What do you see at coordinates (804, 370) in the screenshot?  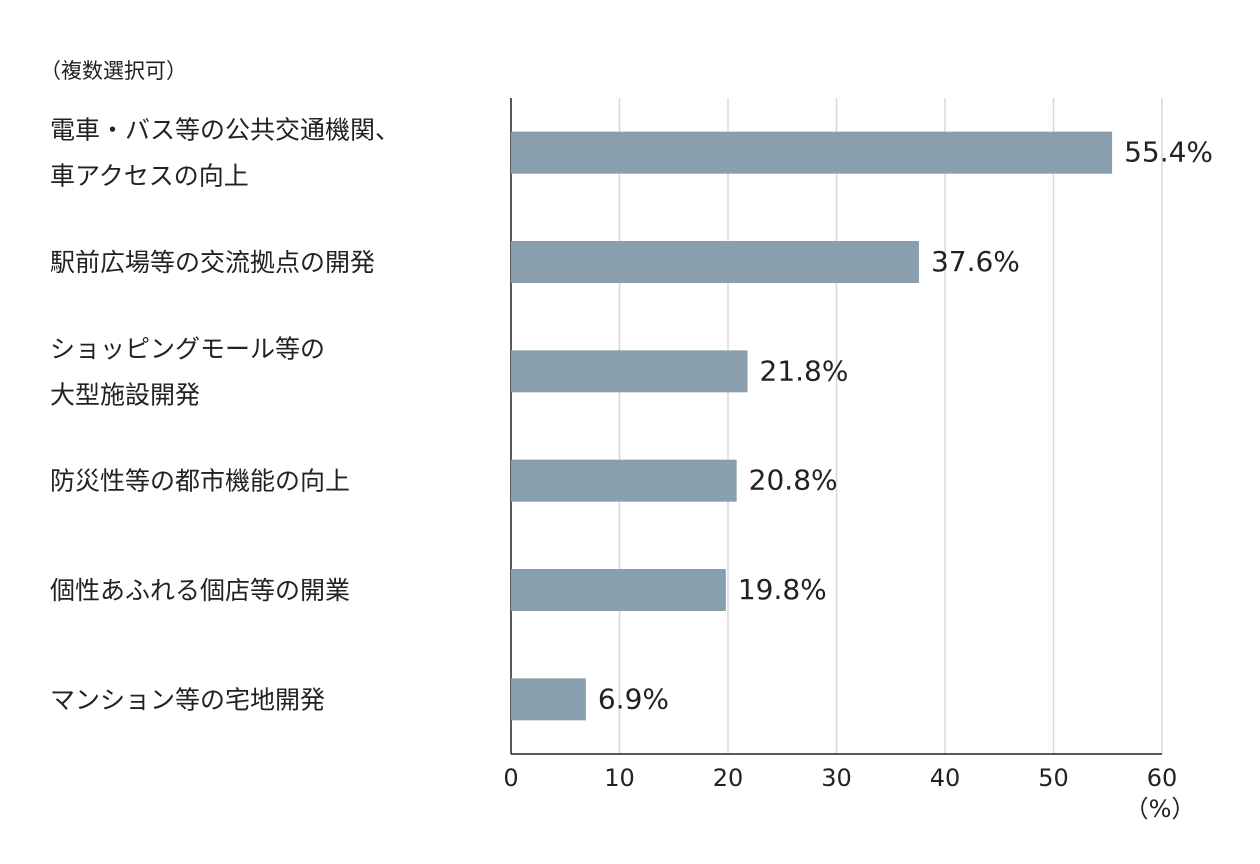 I see `value-label: 21.8%` at bounding box center [804, 370].